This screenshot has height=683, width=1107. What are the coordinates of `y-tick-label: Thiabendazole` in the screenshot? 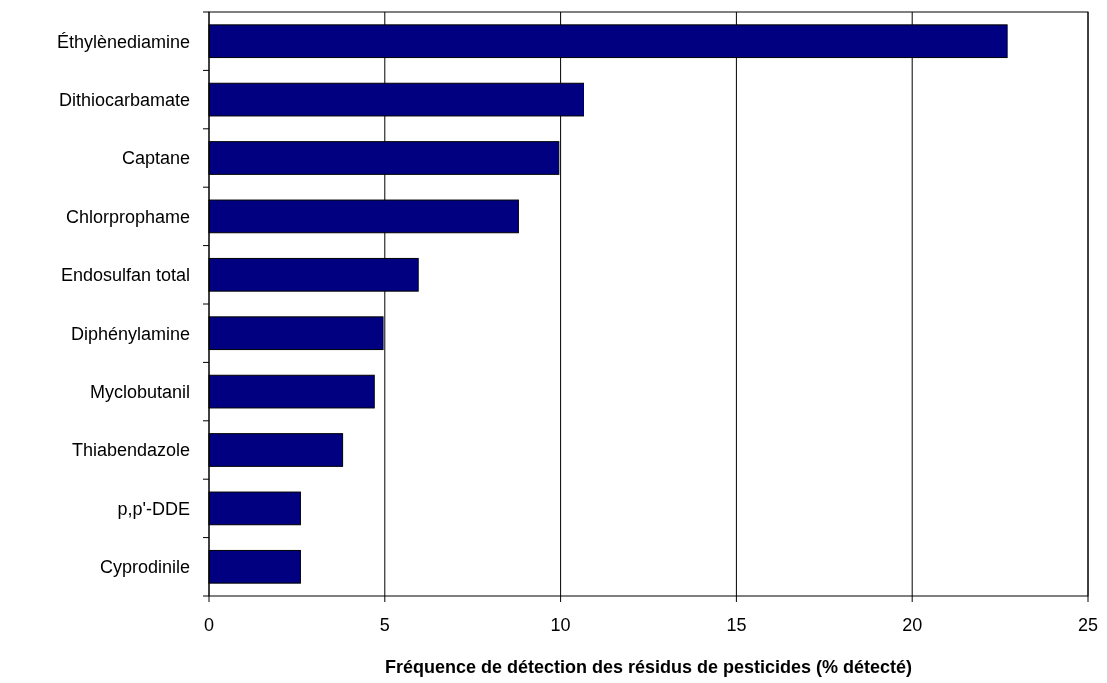 It's located at (130, 450).